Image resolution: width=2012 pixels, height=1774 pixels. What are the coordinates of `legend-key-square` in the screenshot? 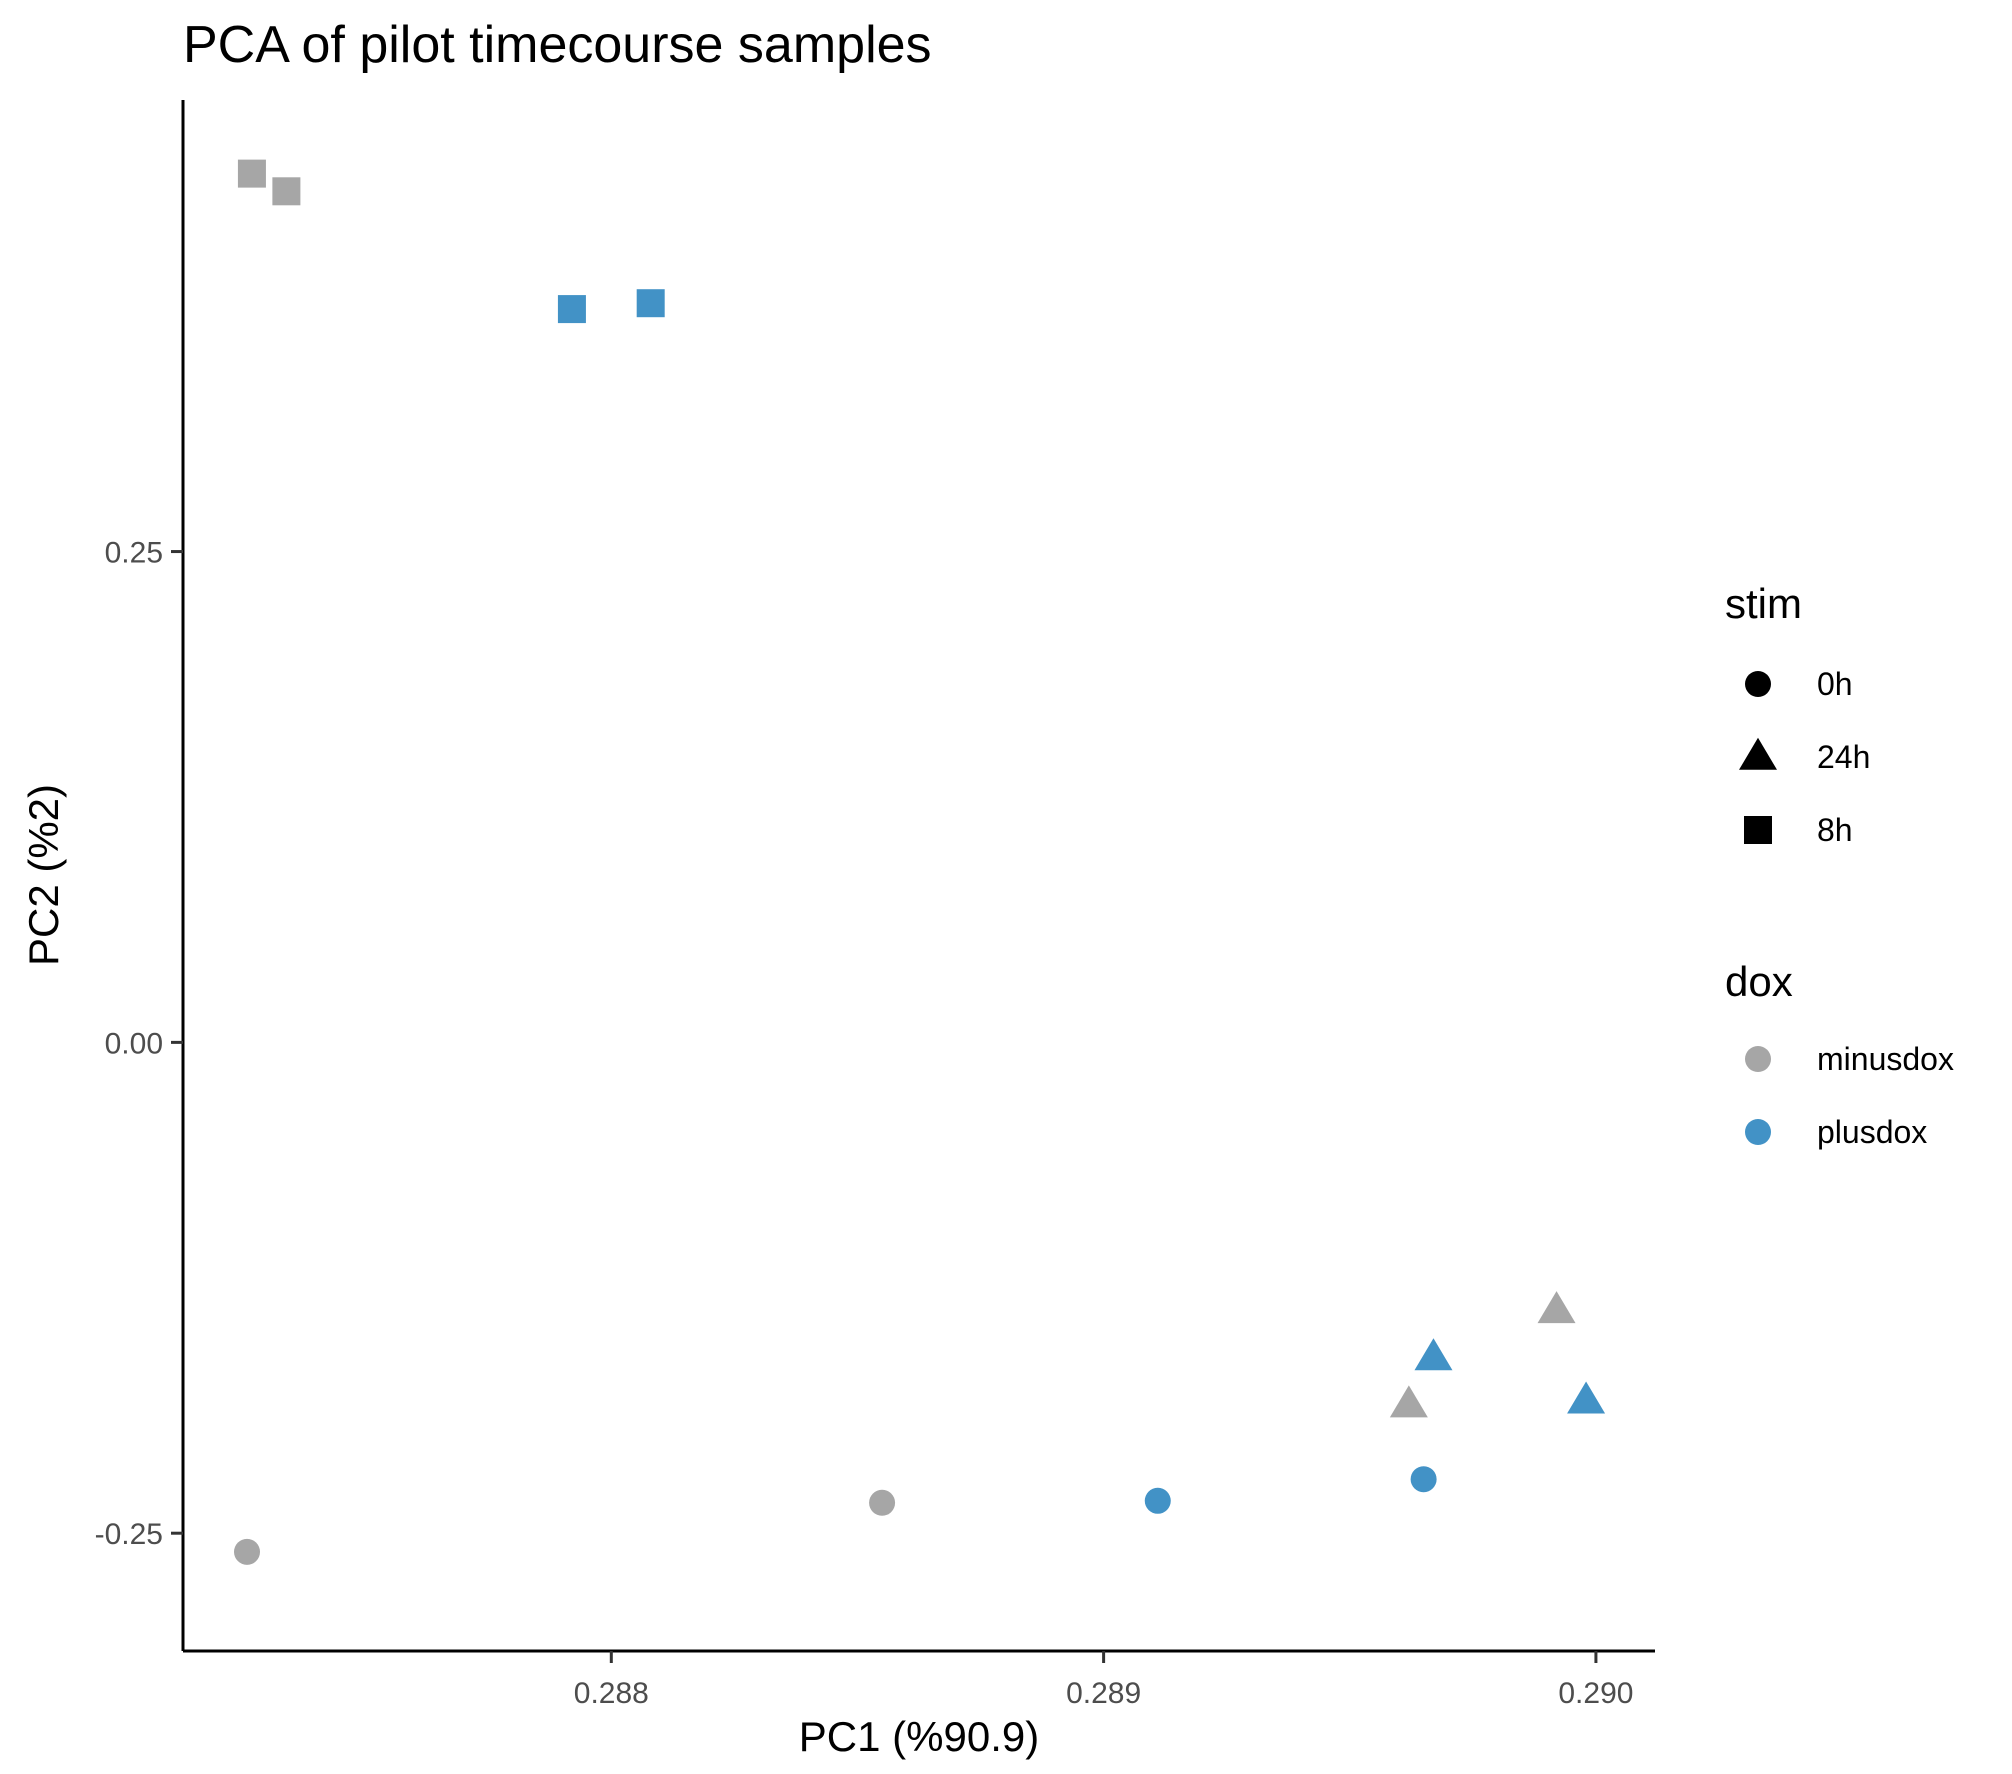 It's located at (1758, 830).